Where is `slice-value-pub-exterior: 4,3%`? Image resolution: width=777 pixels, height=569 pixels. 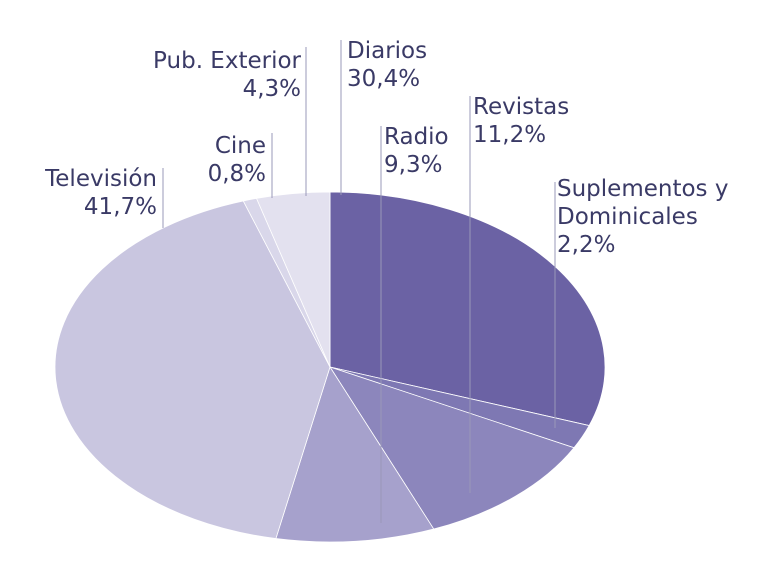
slice-value-pub-exterior: 4,3% is located at coordinates (272, 89).